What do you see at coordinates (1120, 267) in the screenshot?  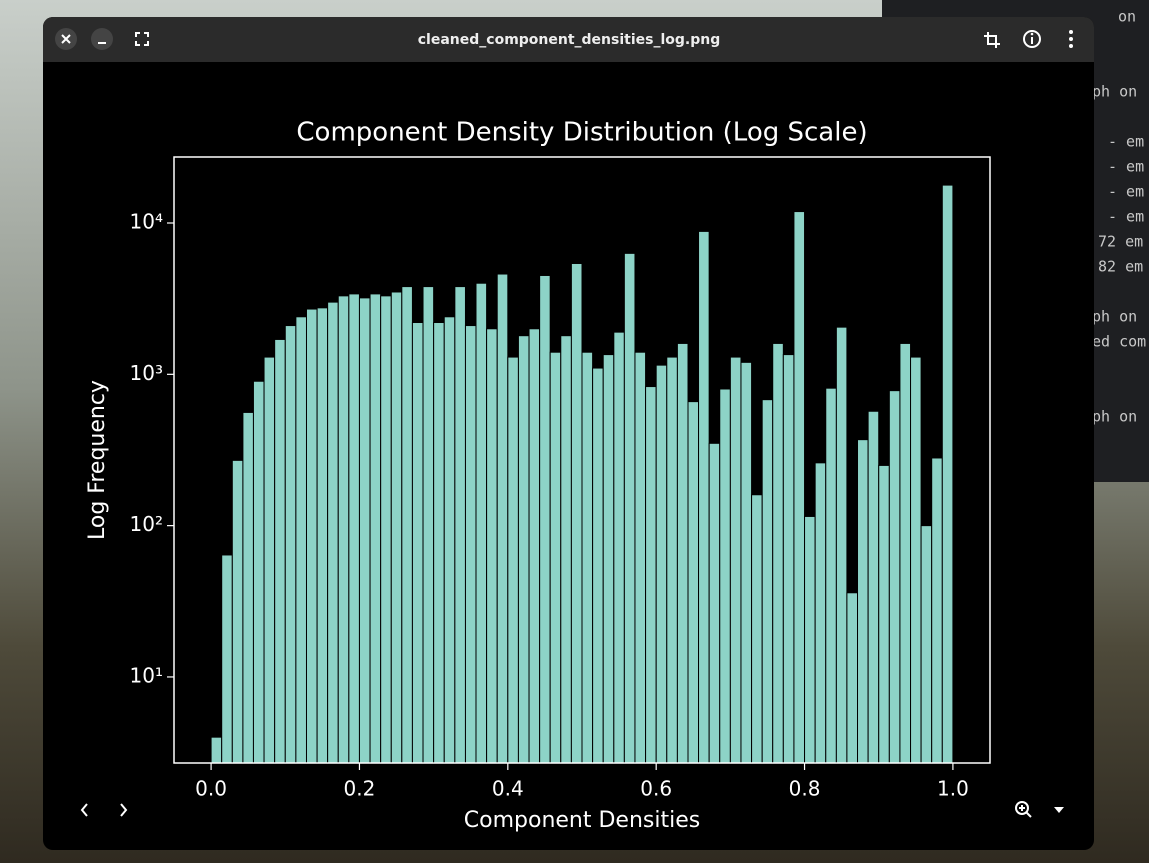 I see `terminal-line: 82 em` at bounding box center [1120, 267].